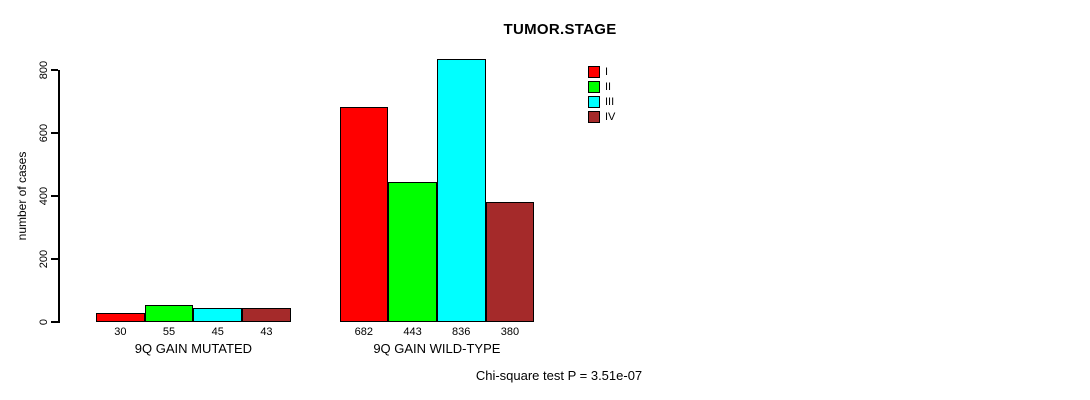 The image size is (1090, 400). What do you see at coordinates (266, 315) in the screenshot?
I see `bar-stage-iv-group1` at bounding box center [266, 315].